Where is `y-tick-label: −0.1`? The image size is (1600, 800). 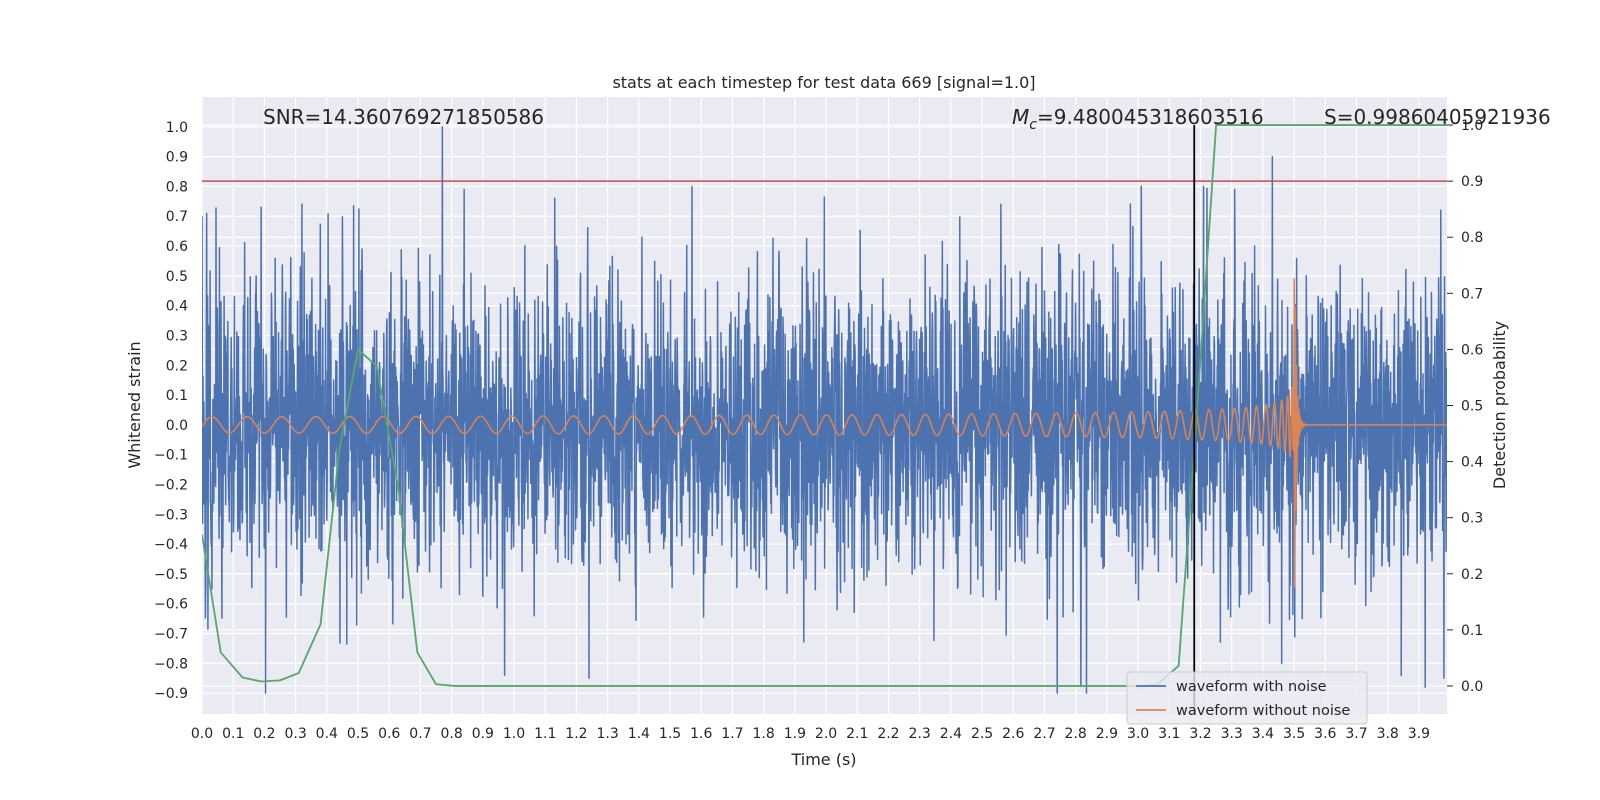 y-tick-label: −0.1 is located at coordinates (171, 456).